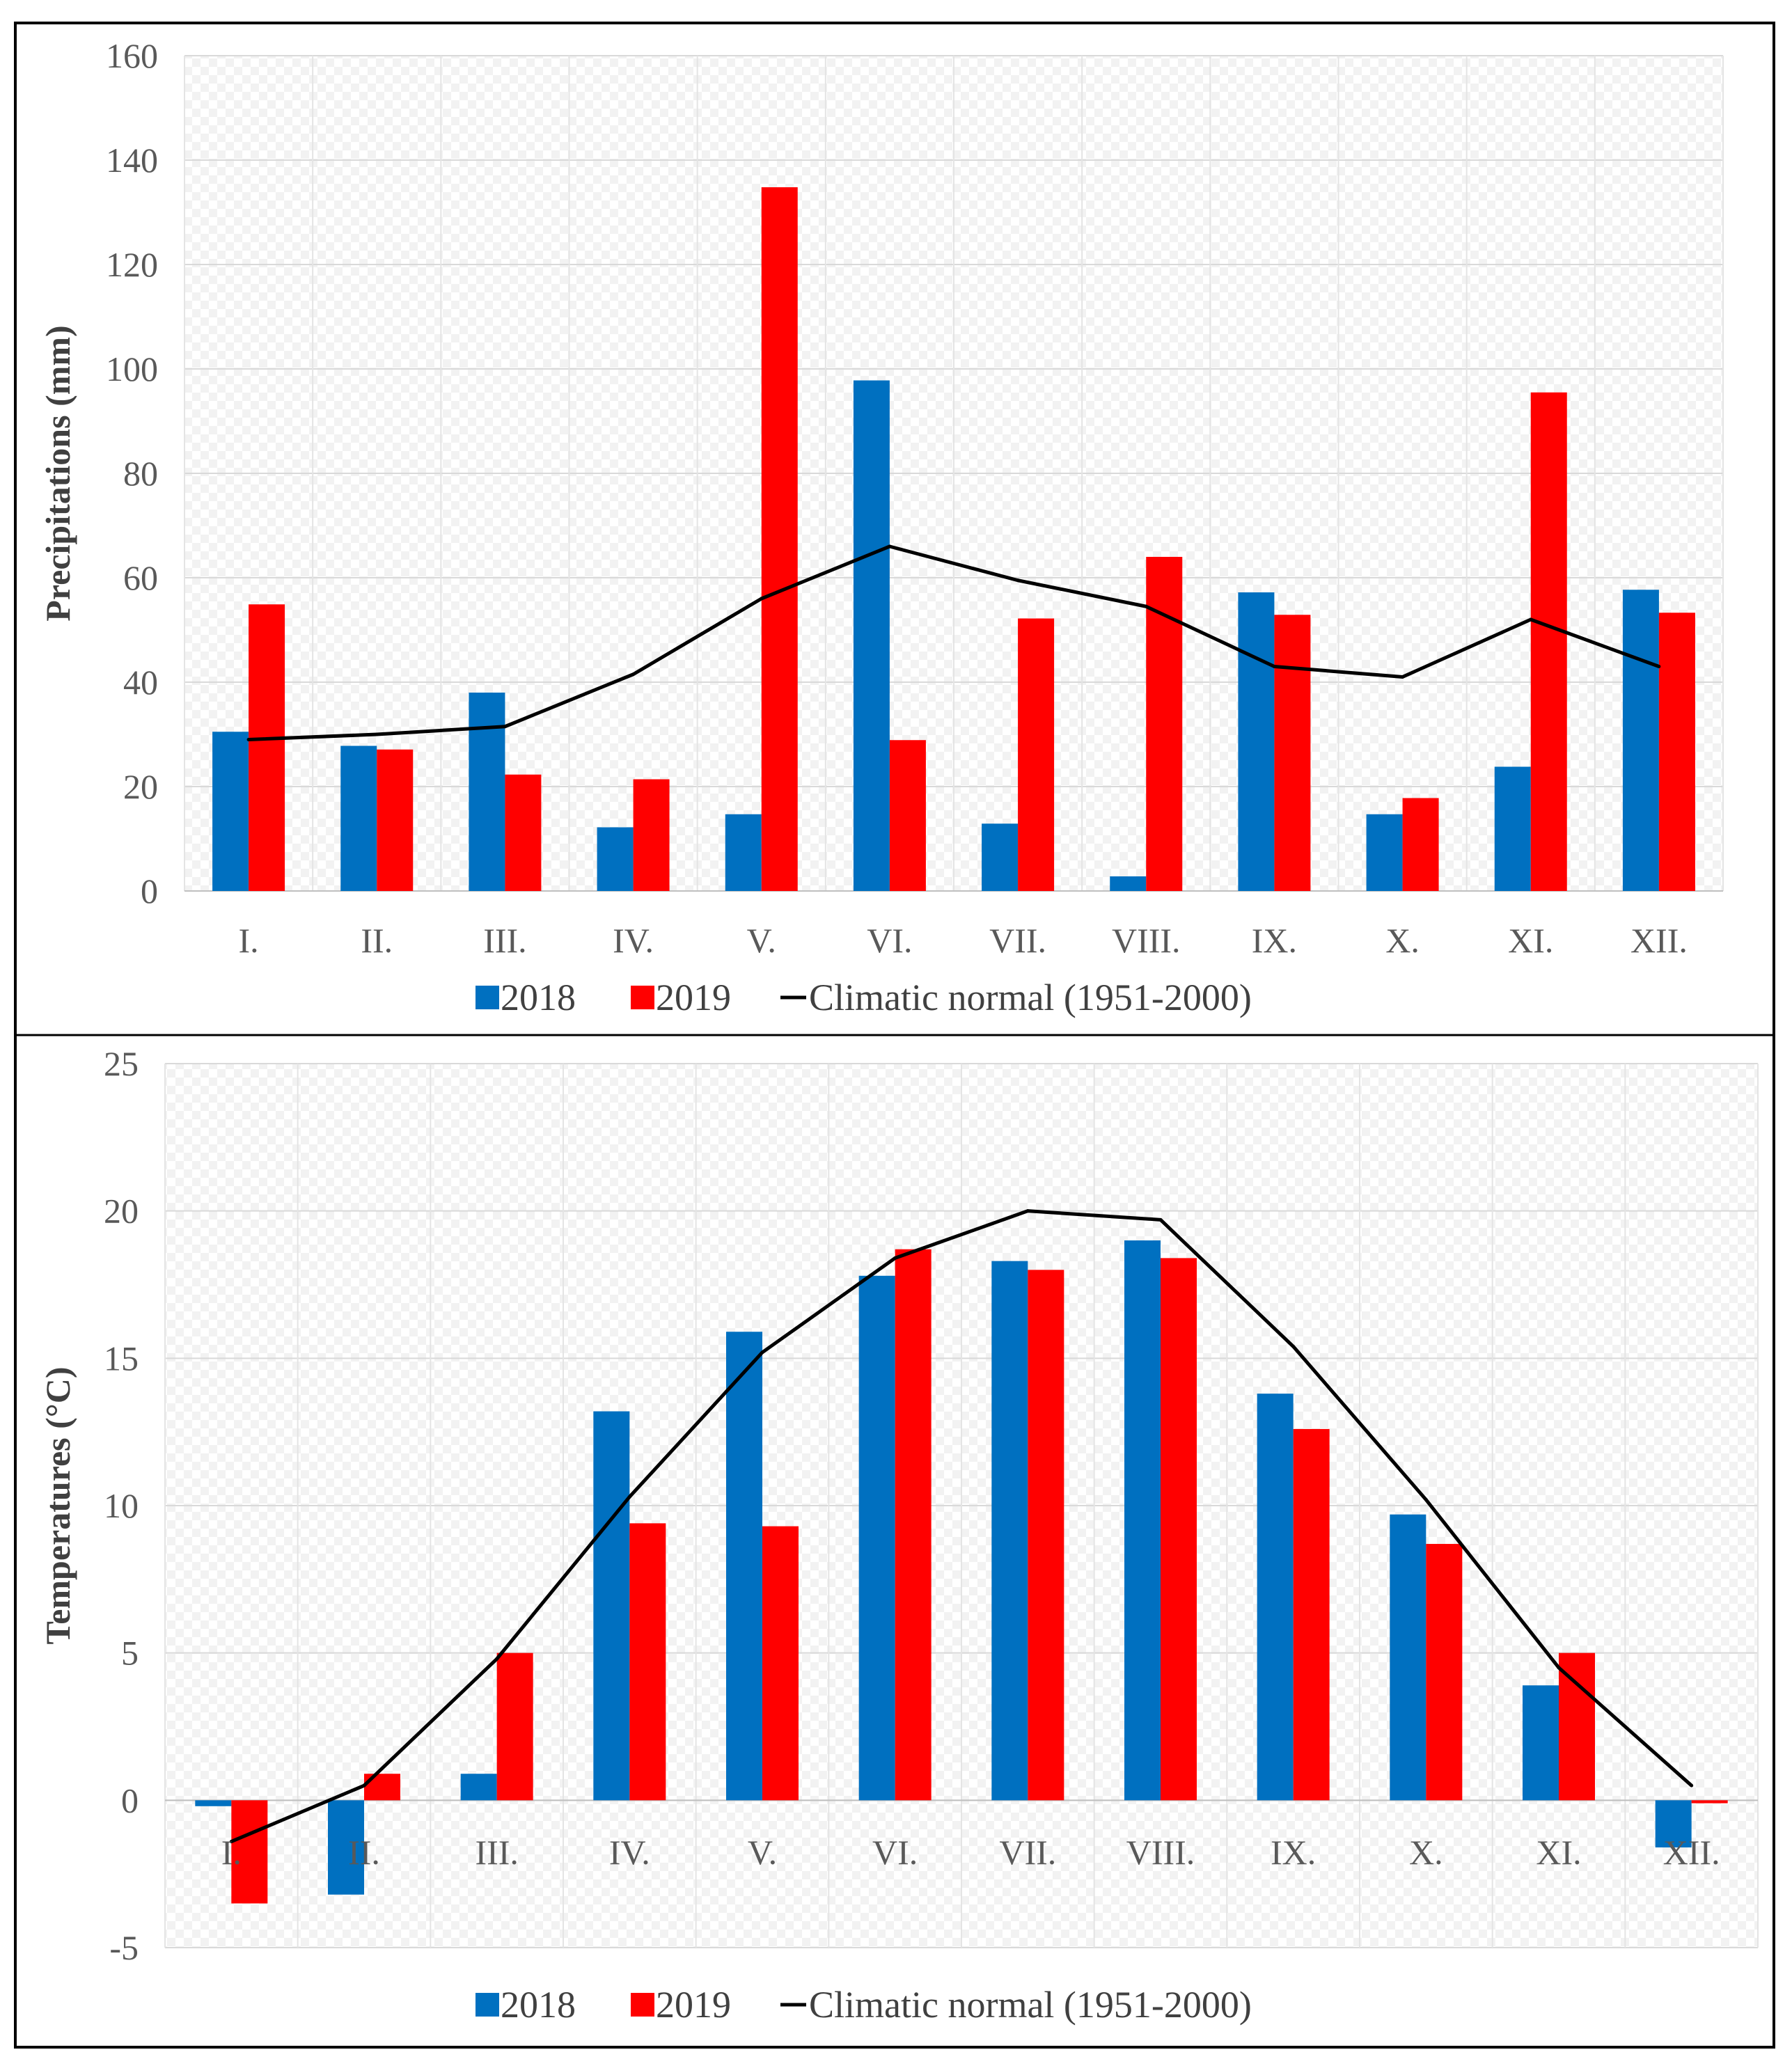 The image size is (1792, 2059). Describe the element at coordinates (122, 1505) in the screenshot. I see `temperature-y-tick-labels: -5 0 5 10 15 20 25` at that location.